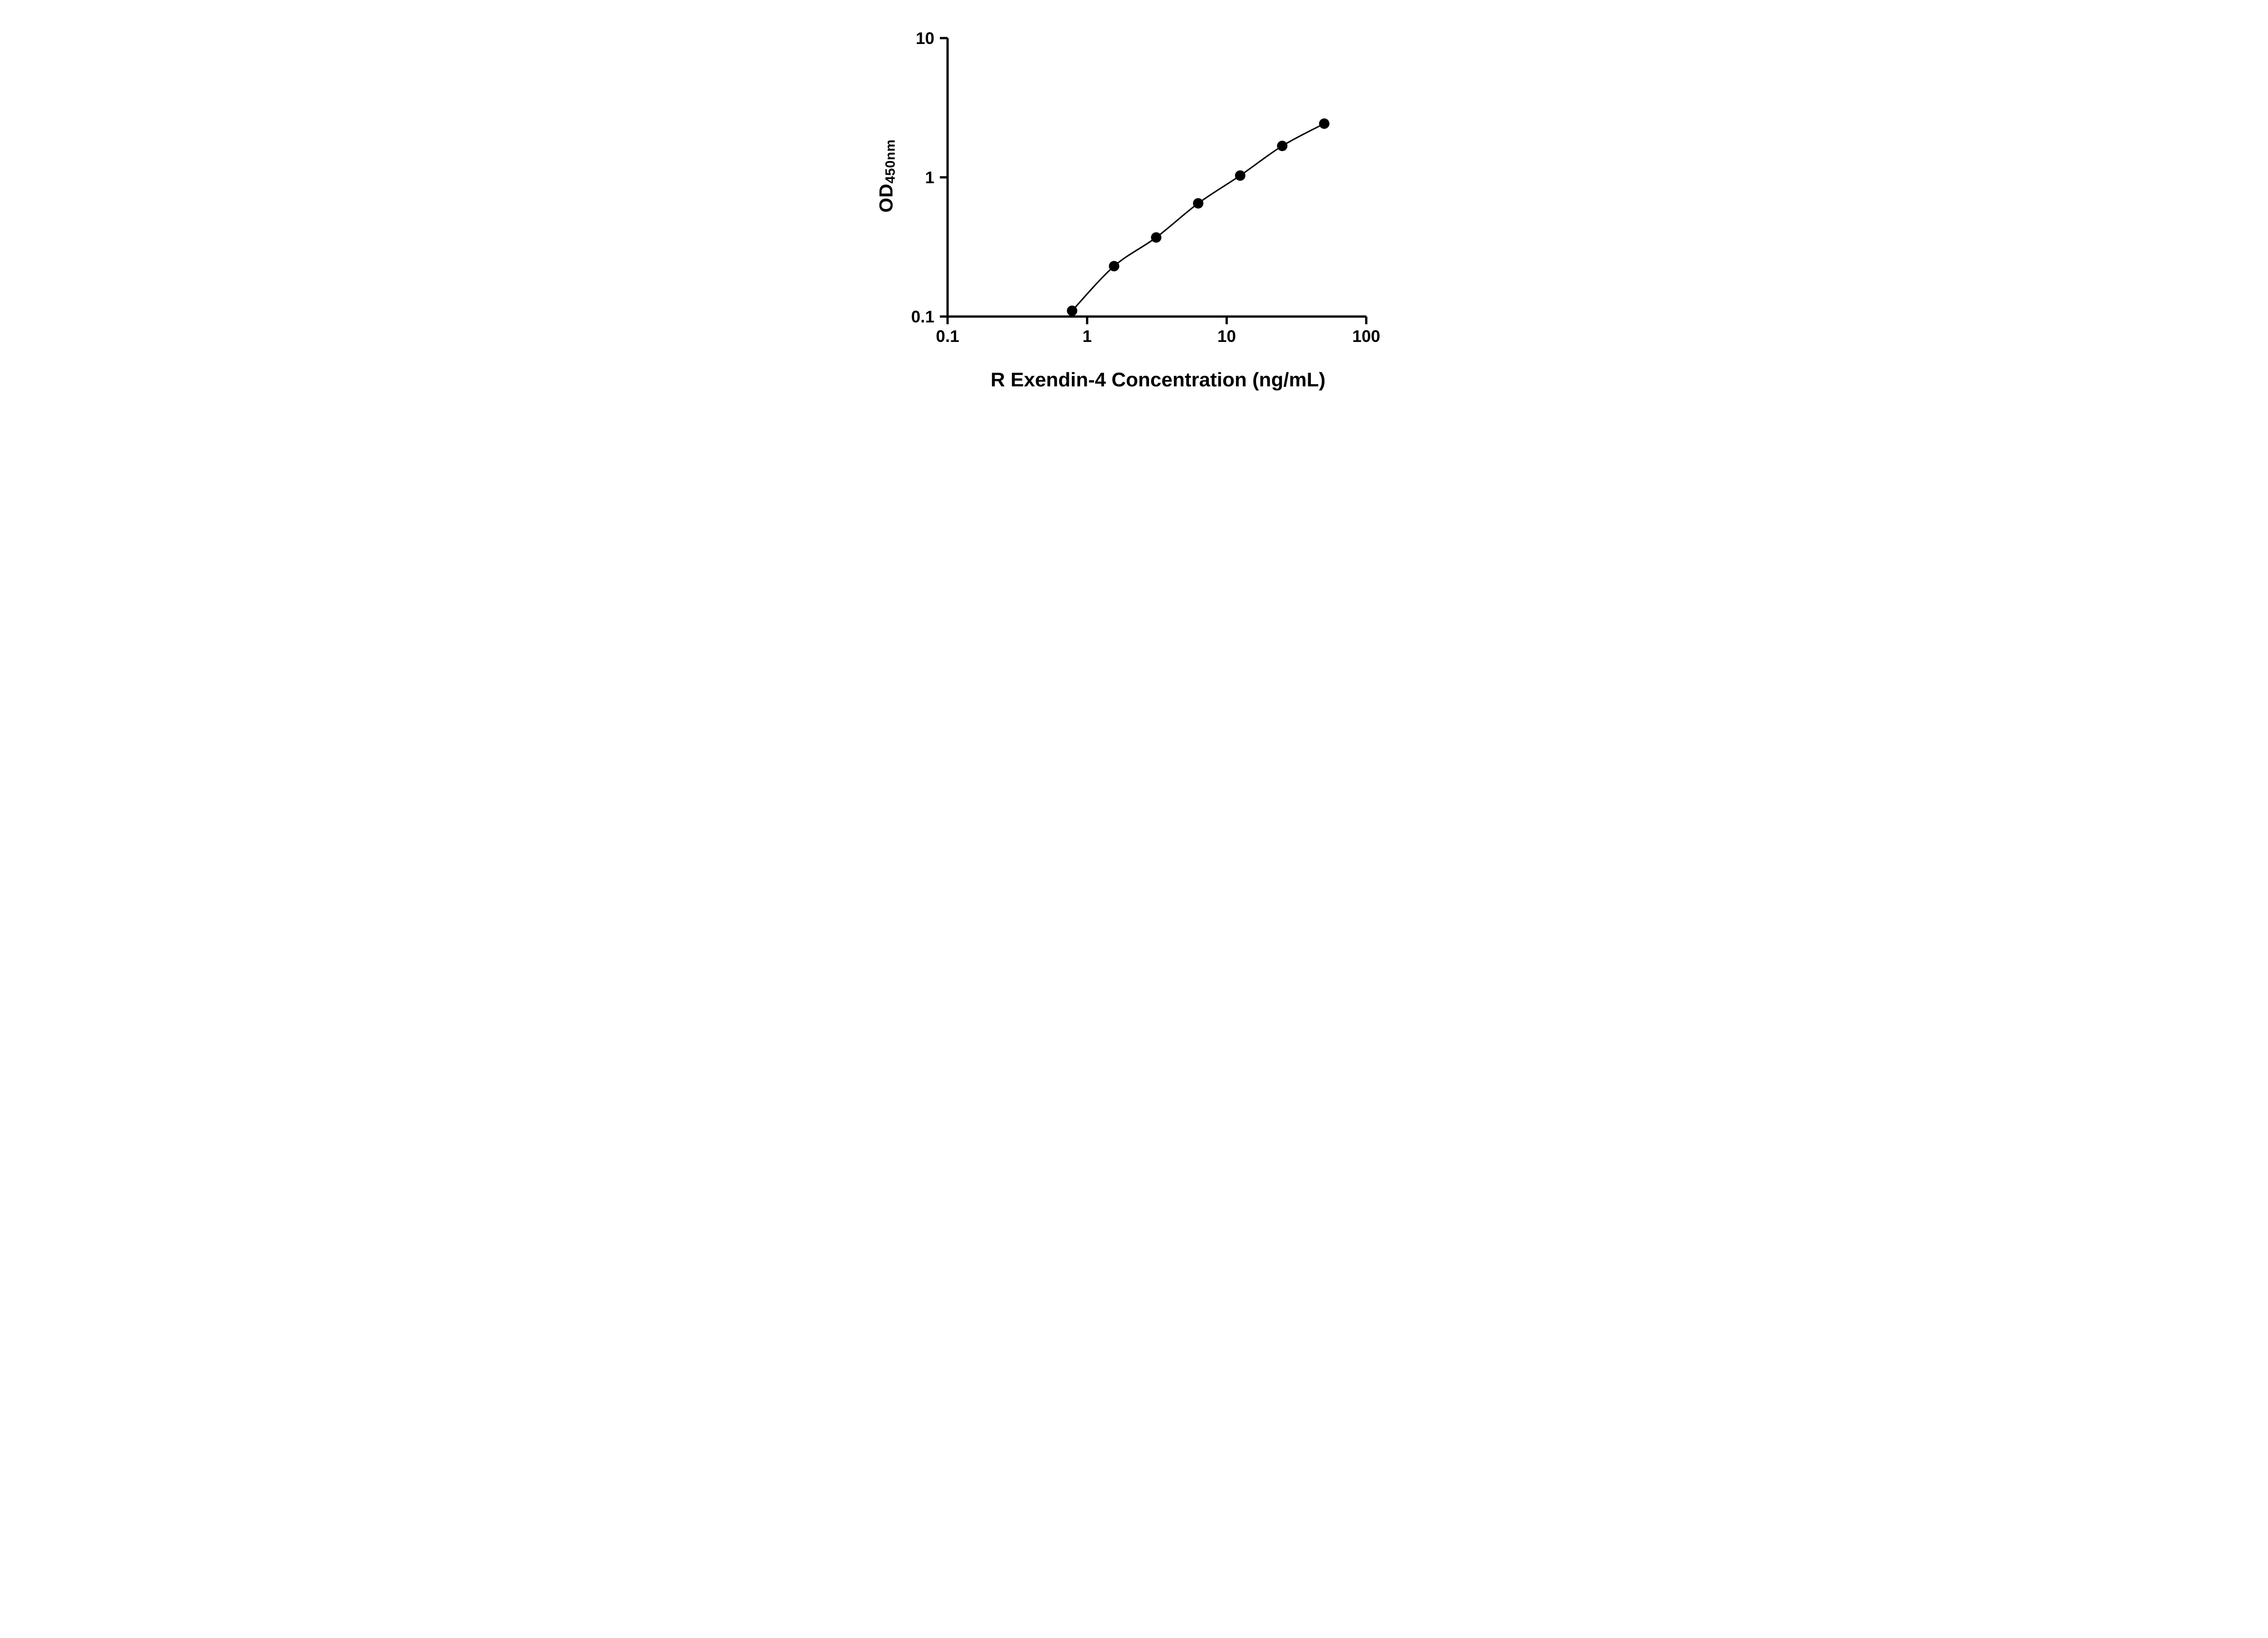 The image size is (2268, 1638). I want to click on y-tick-label: 10, so click(925, 38).